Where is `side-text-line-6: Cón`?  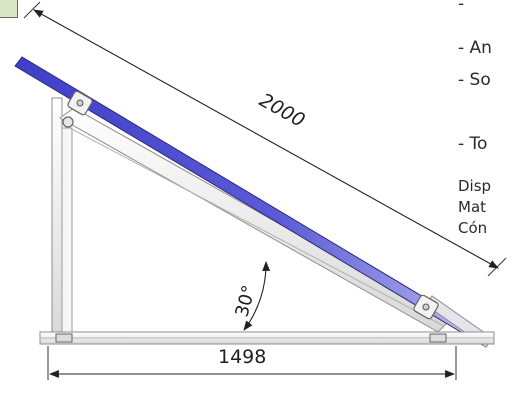 side-text-line-6: Cón is located at coordinates (473, 228).